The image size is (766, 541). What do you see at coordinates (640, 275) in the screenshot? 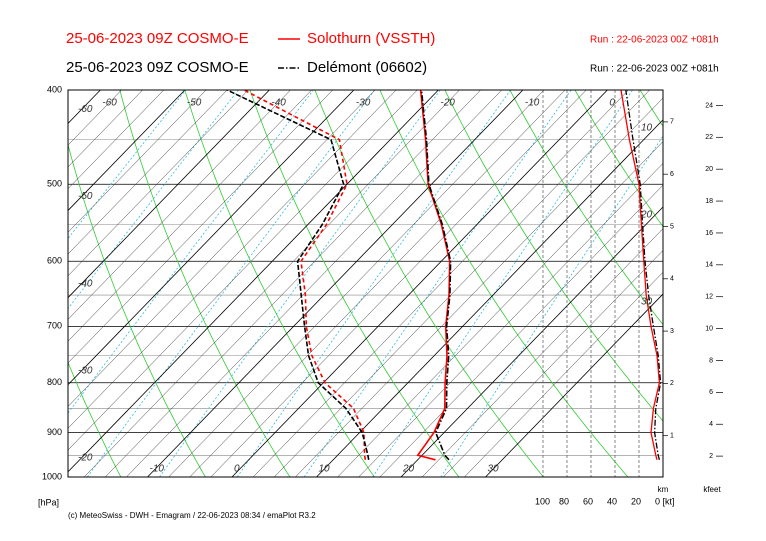
I see `wind-speed-profile` at bounding box center [640, 275].